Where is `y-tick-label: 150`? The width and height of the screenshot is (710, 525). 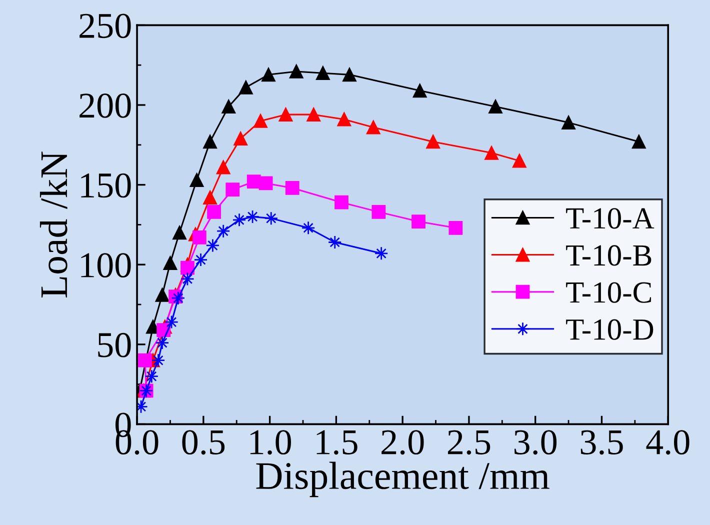
y-tick-label: 150 is located at coordinates (106, 185).